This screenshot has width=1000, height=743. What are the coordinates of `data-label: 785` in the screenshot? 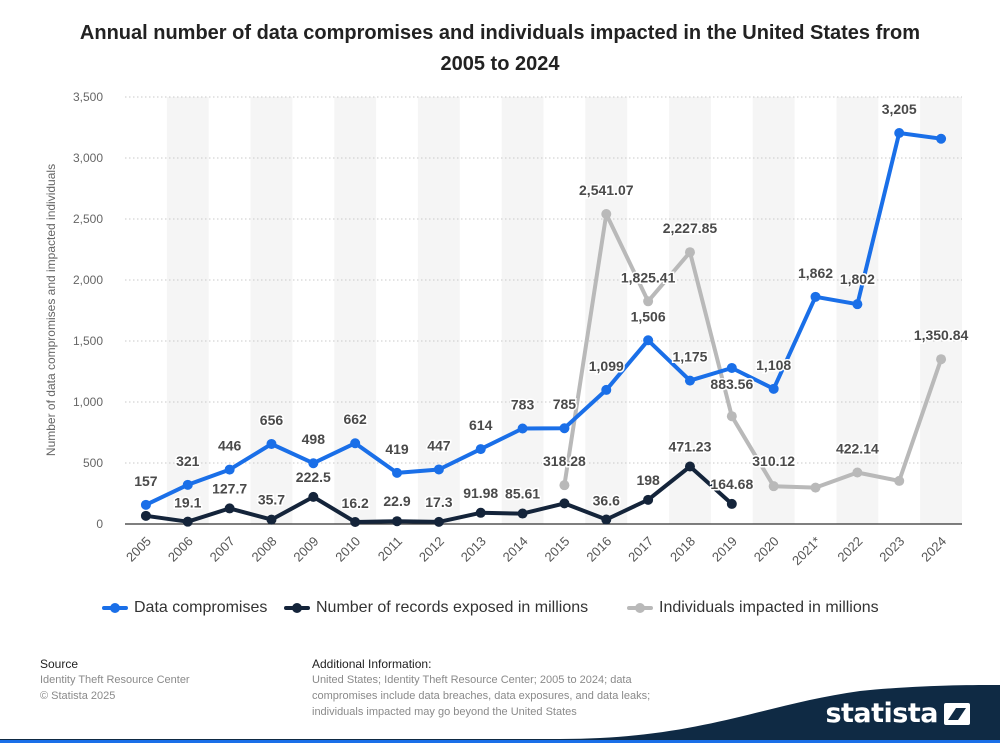 It's located at (565, 404).